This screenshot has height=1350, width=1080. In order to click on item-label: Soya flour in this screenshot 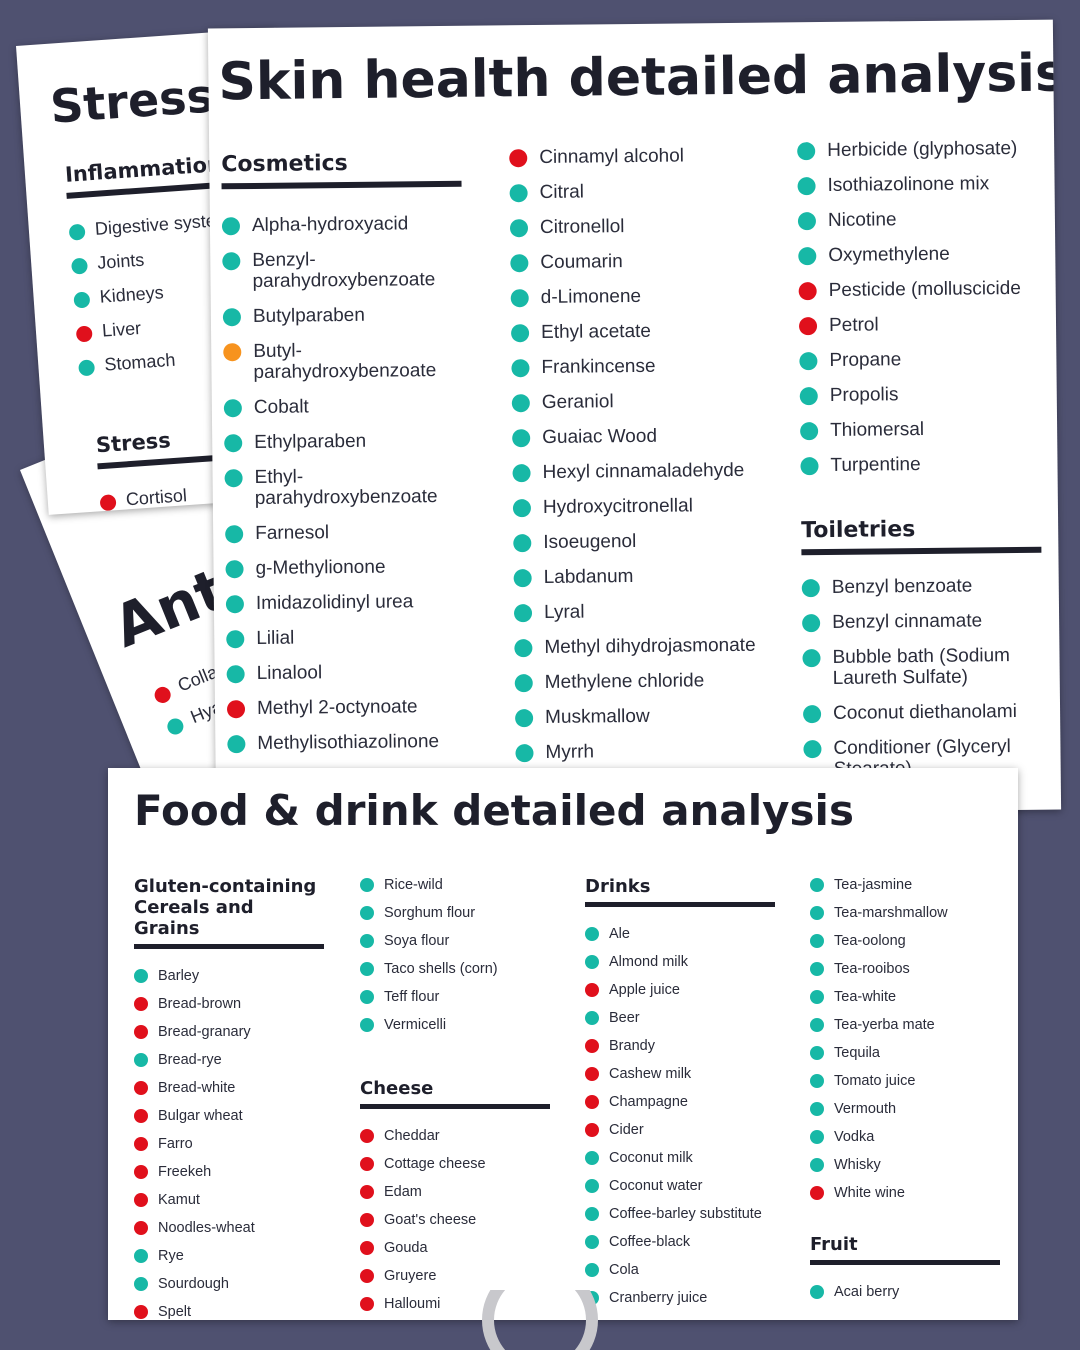, I will do `click(417, 941)`.